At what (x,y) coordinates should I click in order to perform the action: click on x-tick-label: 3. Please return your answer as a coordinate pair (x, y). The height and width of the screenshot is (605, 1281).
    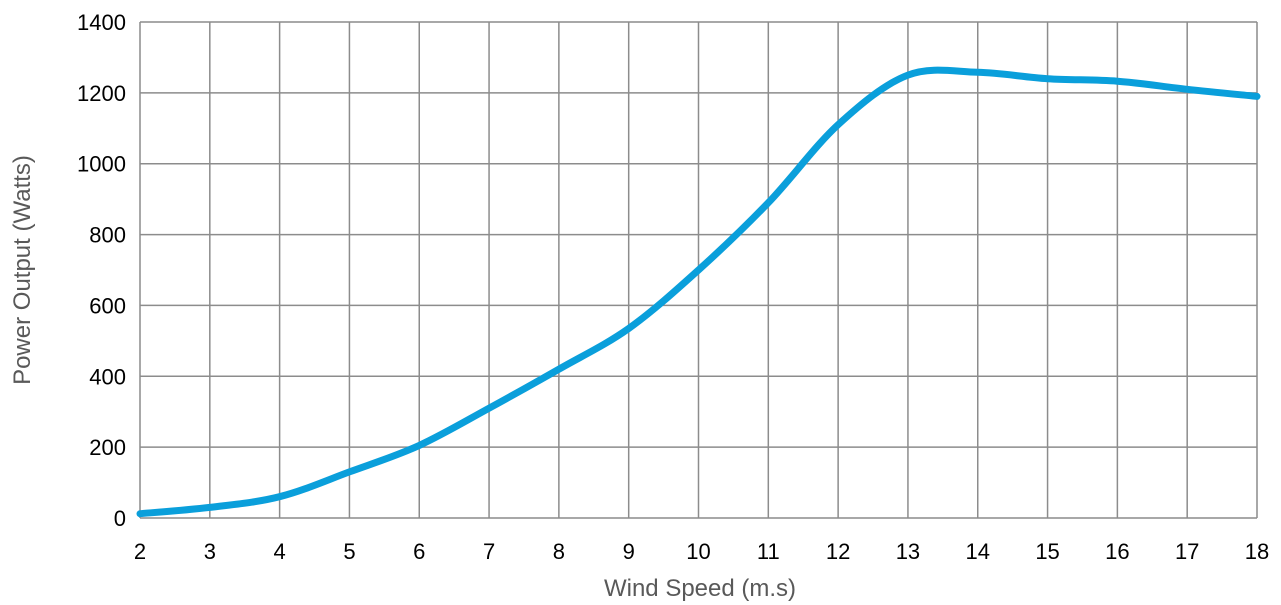
    Looking at the image, I should click on (210, 551).